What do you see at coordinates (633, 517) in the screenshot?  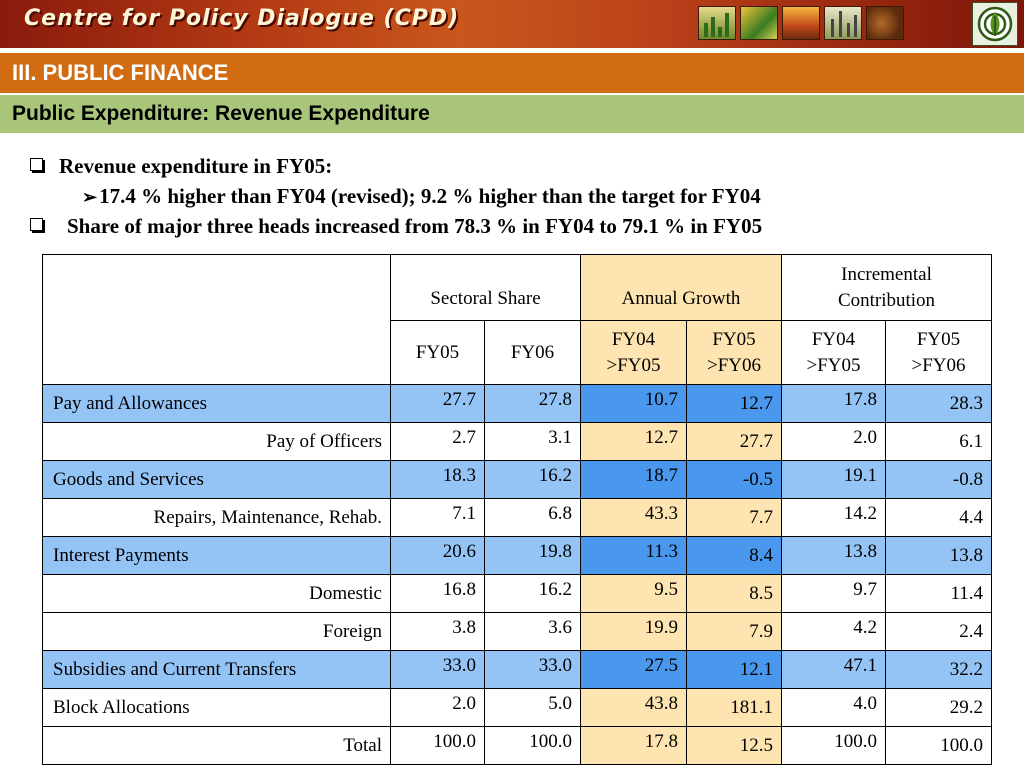 I see `table-cell: 43.3` at bounding box center [633, 517].